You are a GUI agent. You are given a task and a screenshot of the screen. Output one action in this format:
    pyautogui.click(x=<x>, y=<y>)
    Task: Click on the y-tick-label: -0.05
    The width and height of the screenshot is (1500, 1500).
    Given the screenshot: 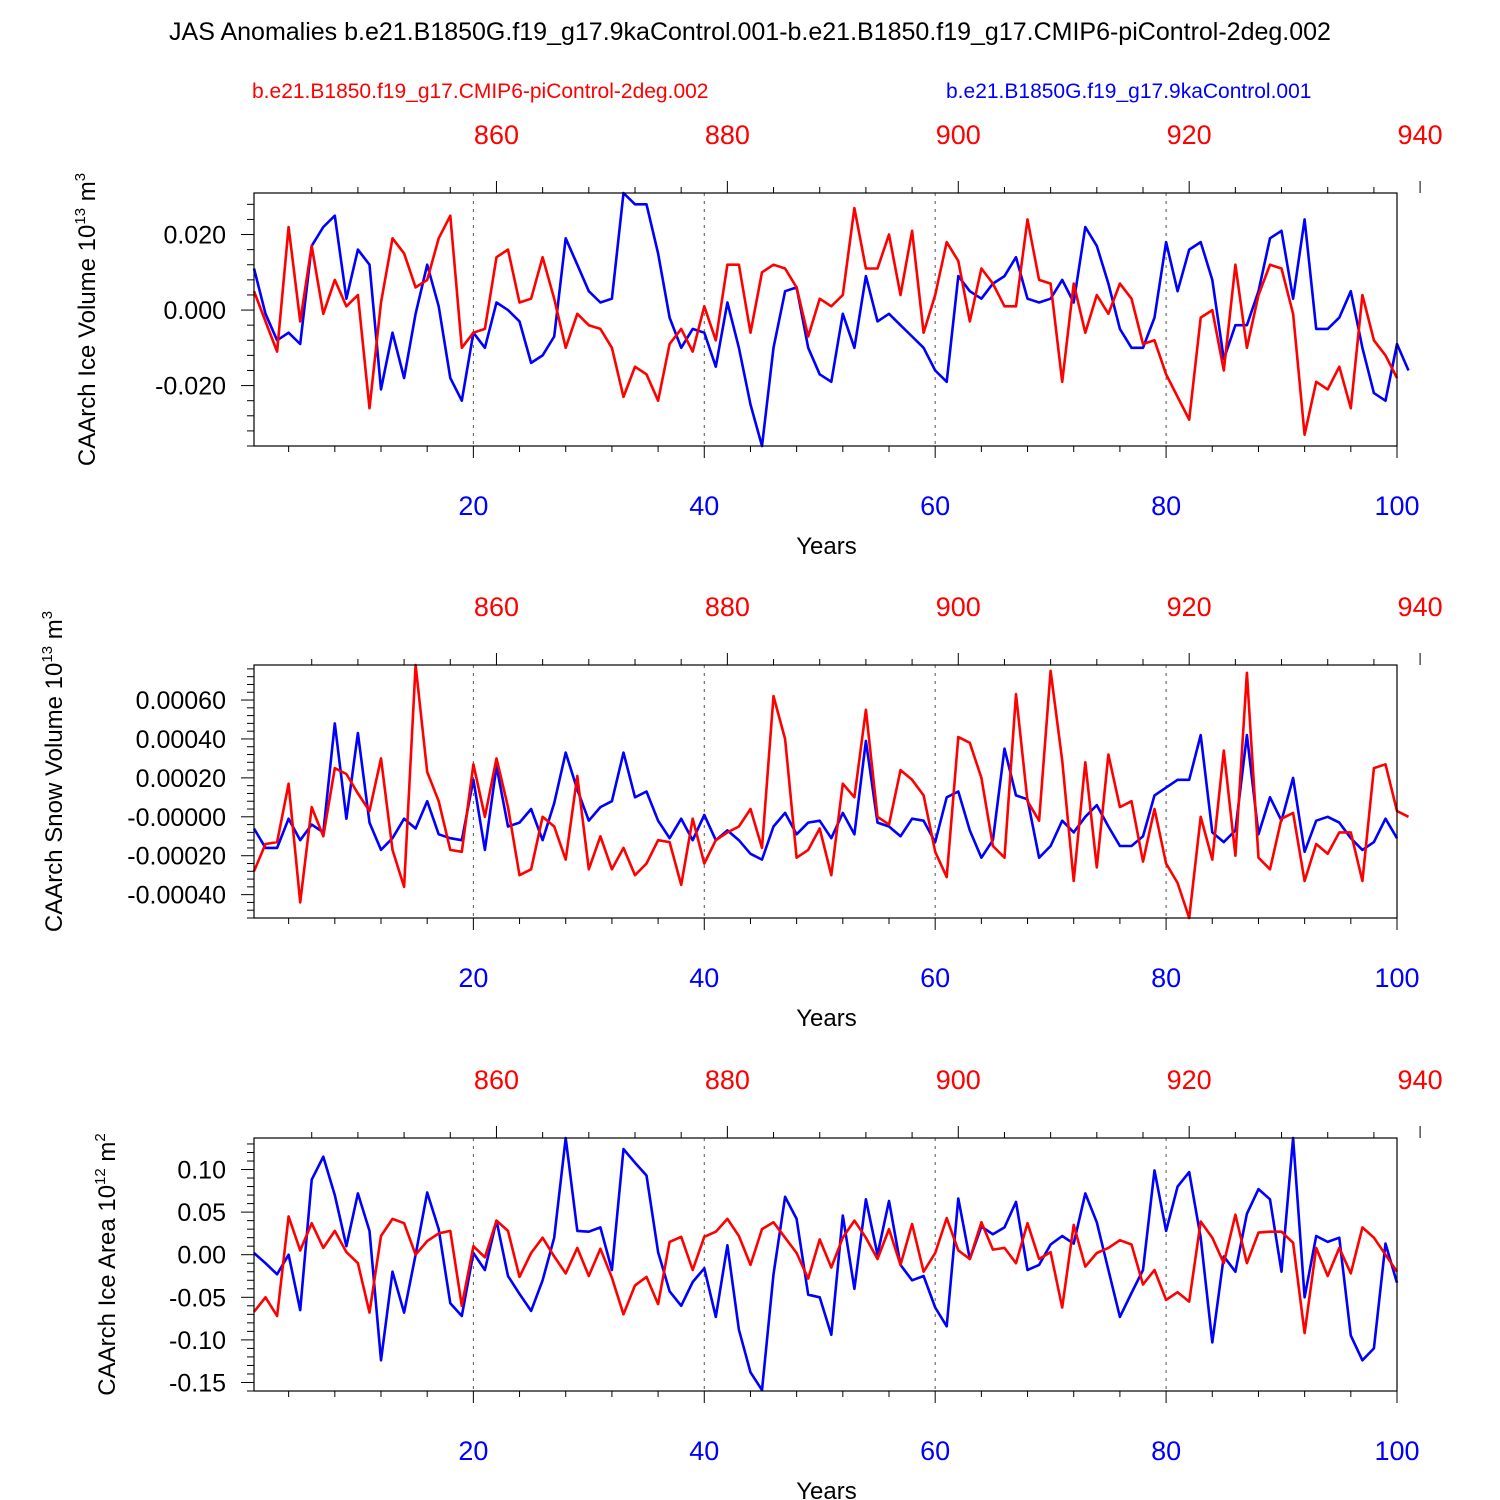 What is the action you would take?
    pyautogui.click(x=197, y=1298)
    